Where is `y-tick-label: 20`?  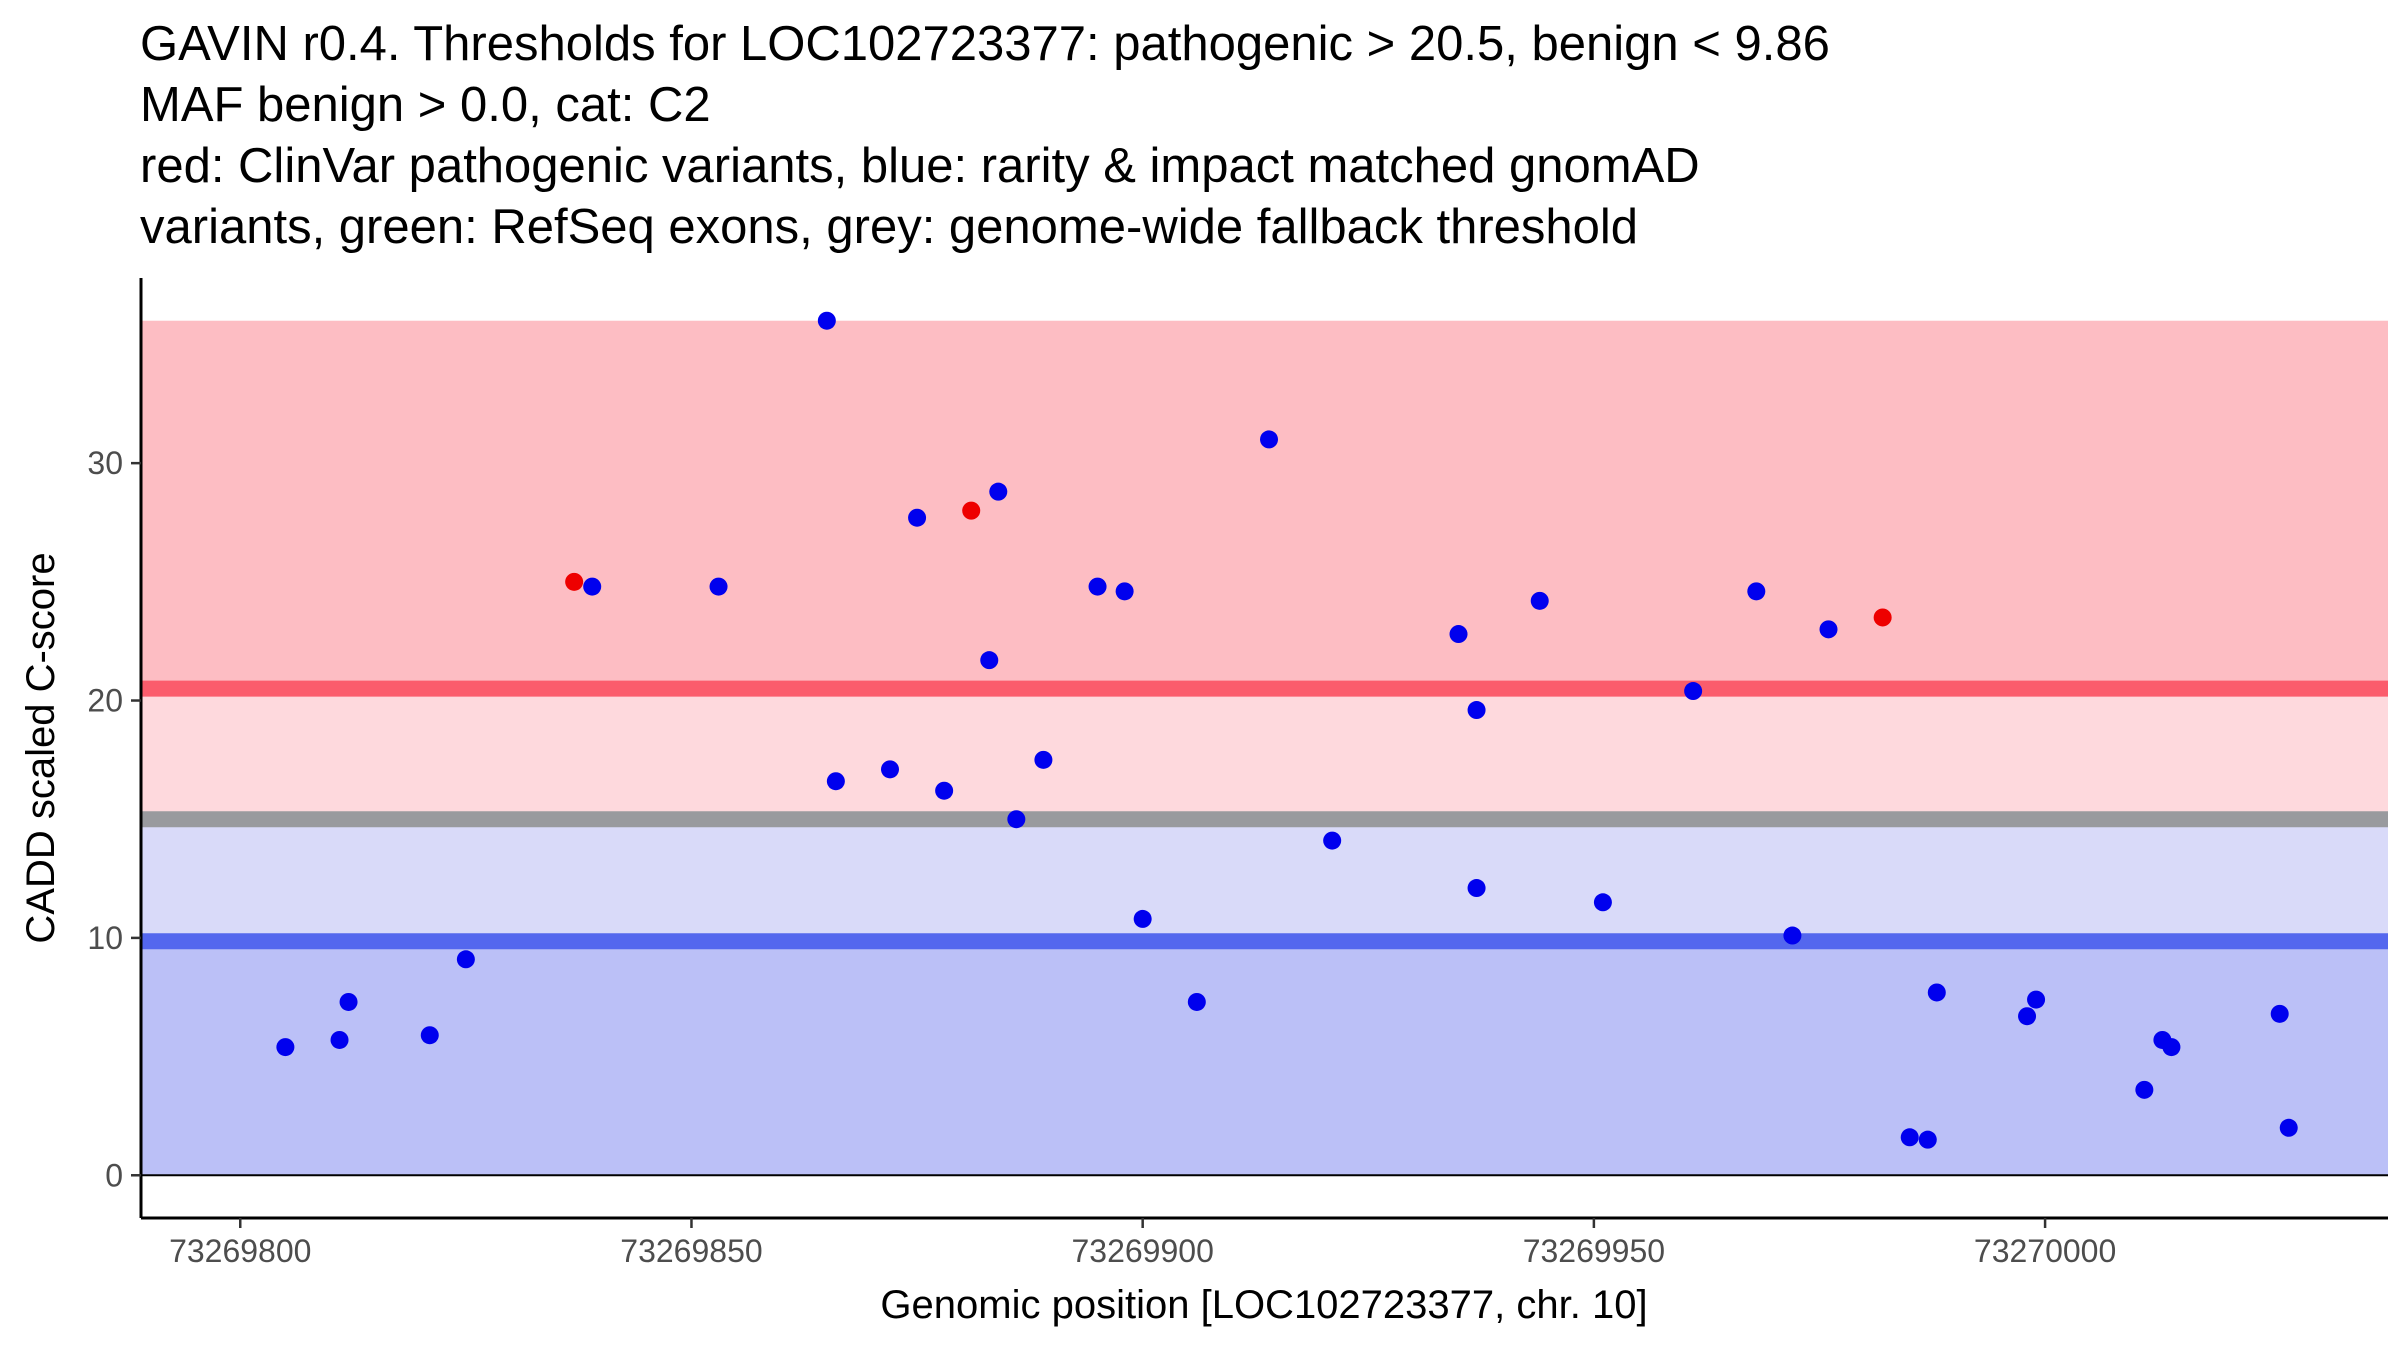 y-tick-label: 20 is located at coordinates (105, 701).